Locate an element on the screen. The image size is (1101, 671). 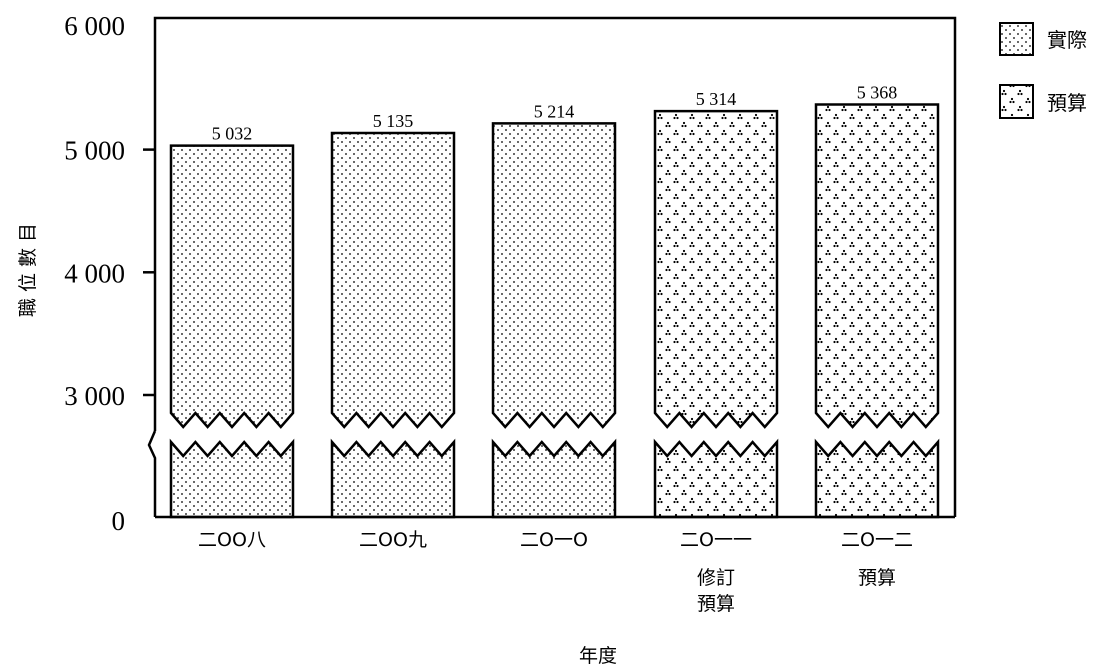
bar-value-label: 5 032 is located at coordinates (232, 134).